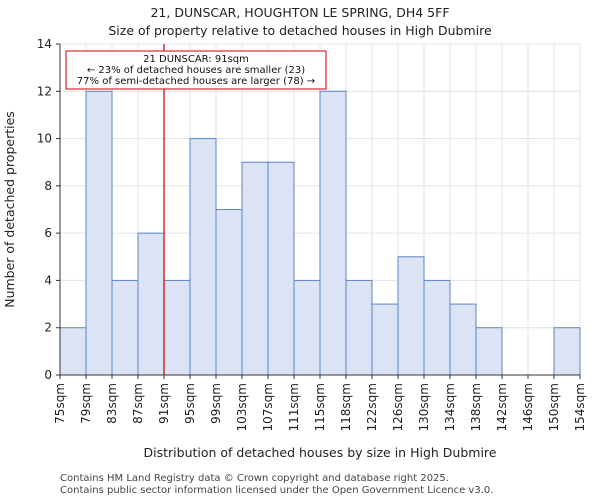  Describe the element at coordinates (138, 403) in the screenshot. I see `x-tick-label: 87sqm` at that location.